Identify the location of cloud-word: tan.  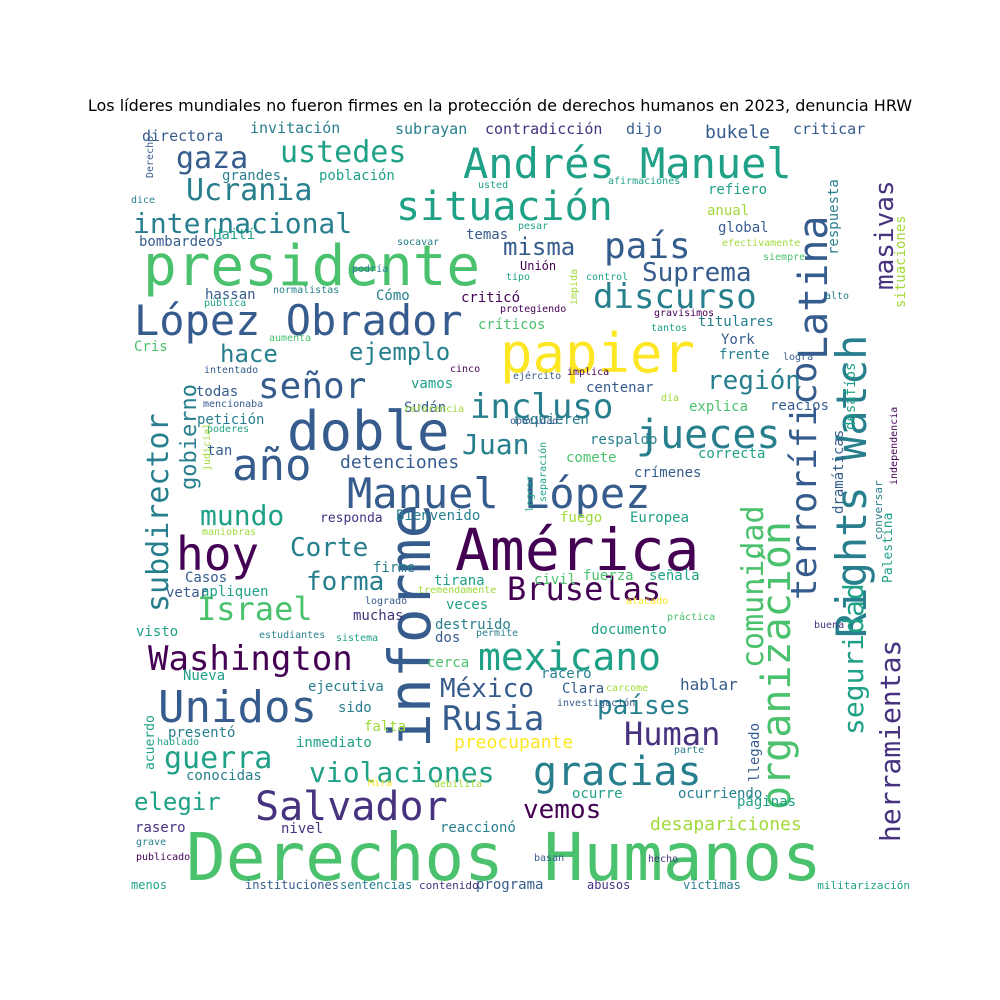
(219, 451).